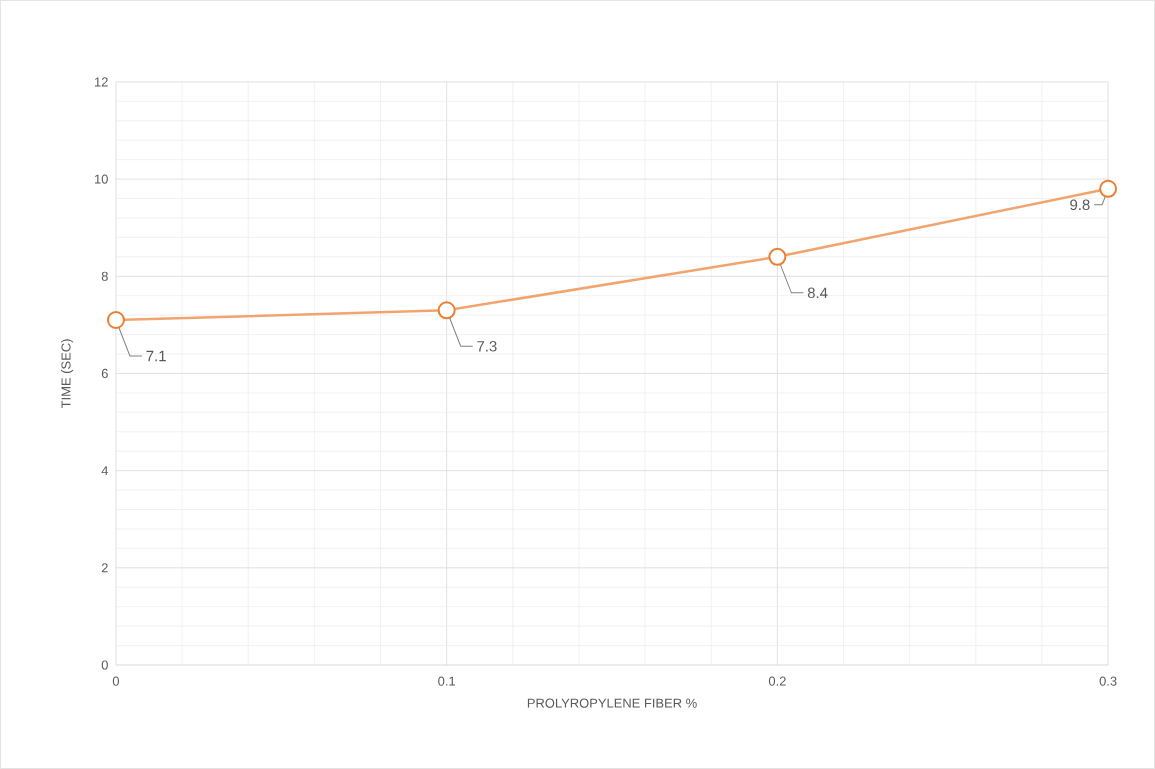  Describe the element at coordinates (116, 681) in the screenshot. I see `x-tick-label: 0` at that location.